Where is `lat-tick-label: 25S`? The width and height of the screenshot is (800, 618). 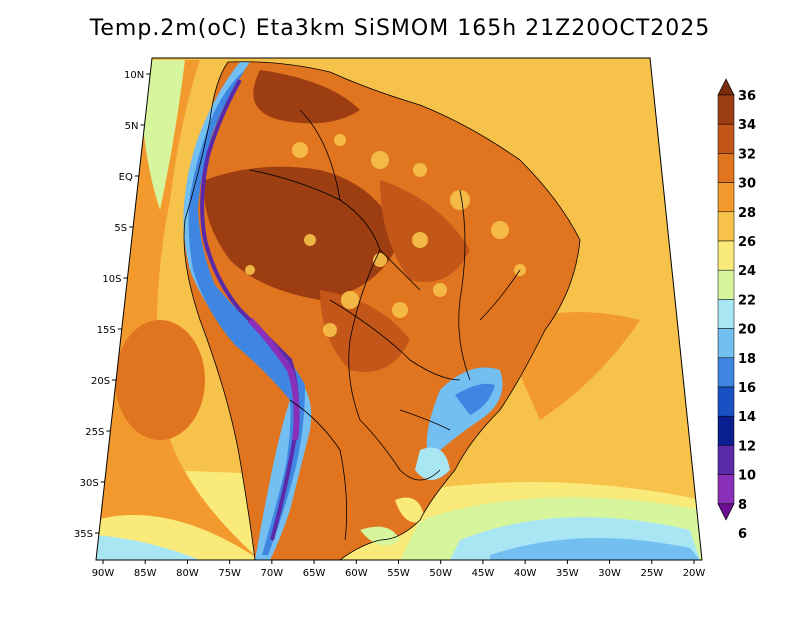
lat-tick-label: 25S is located at coordinates (94, 432).